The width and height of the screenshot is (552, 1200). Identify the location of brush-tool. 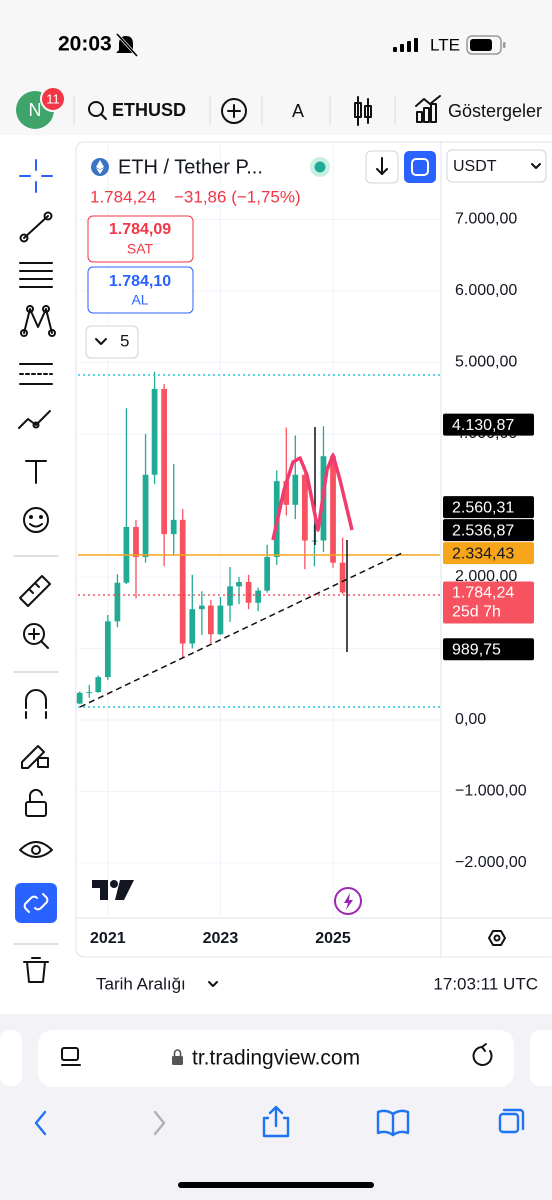
(34, 419).